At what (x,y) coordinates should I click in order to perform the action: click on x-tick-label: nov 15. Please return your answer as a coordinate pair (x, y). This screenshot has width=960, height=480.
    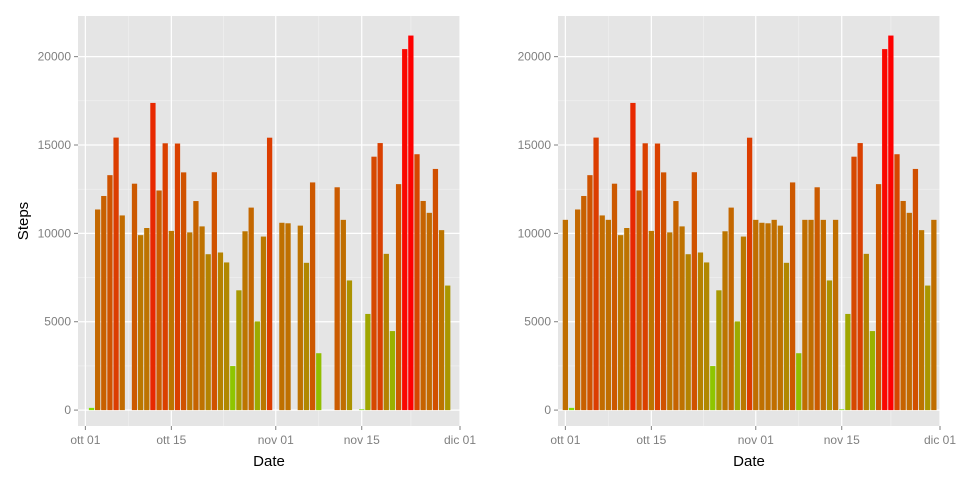
    Looking at the image, I should click on (362, 440).